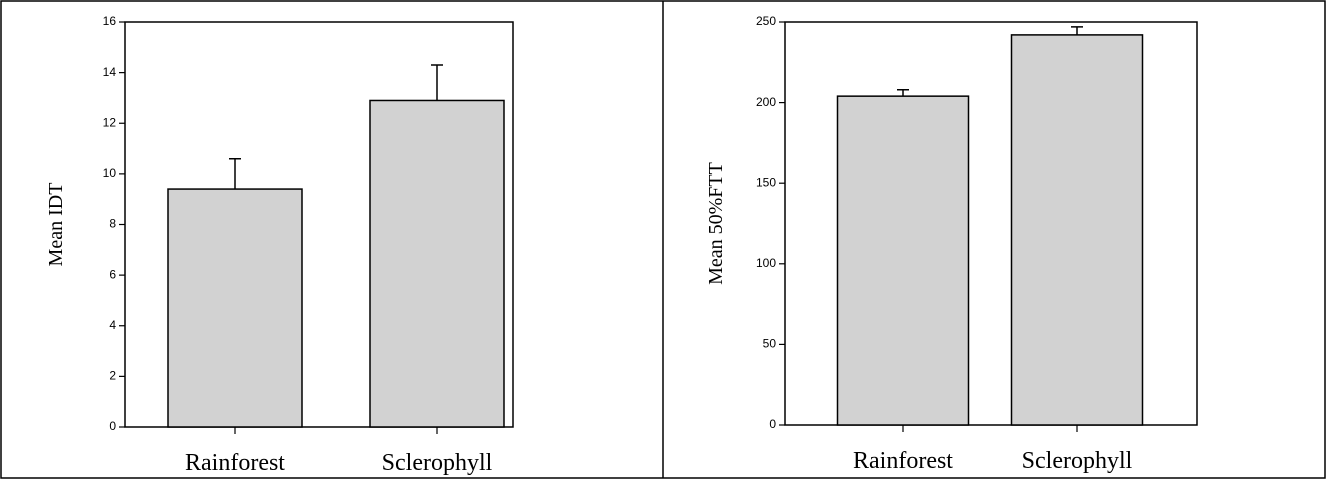 This screenshot has width=1326, height=479. I want to click on y-tick-label: 12, so click(110, 122).